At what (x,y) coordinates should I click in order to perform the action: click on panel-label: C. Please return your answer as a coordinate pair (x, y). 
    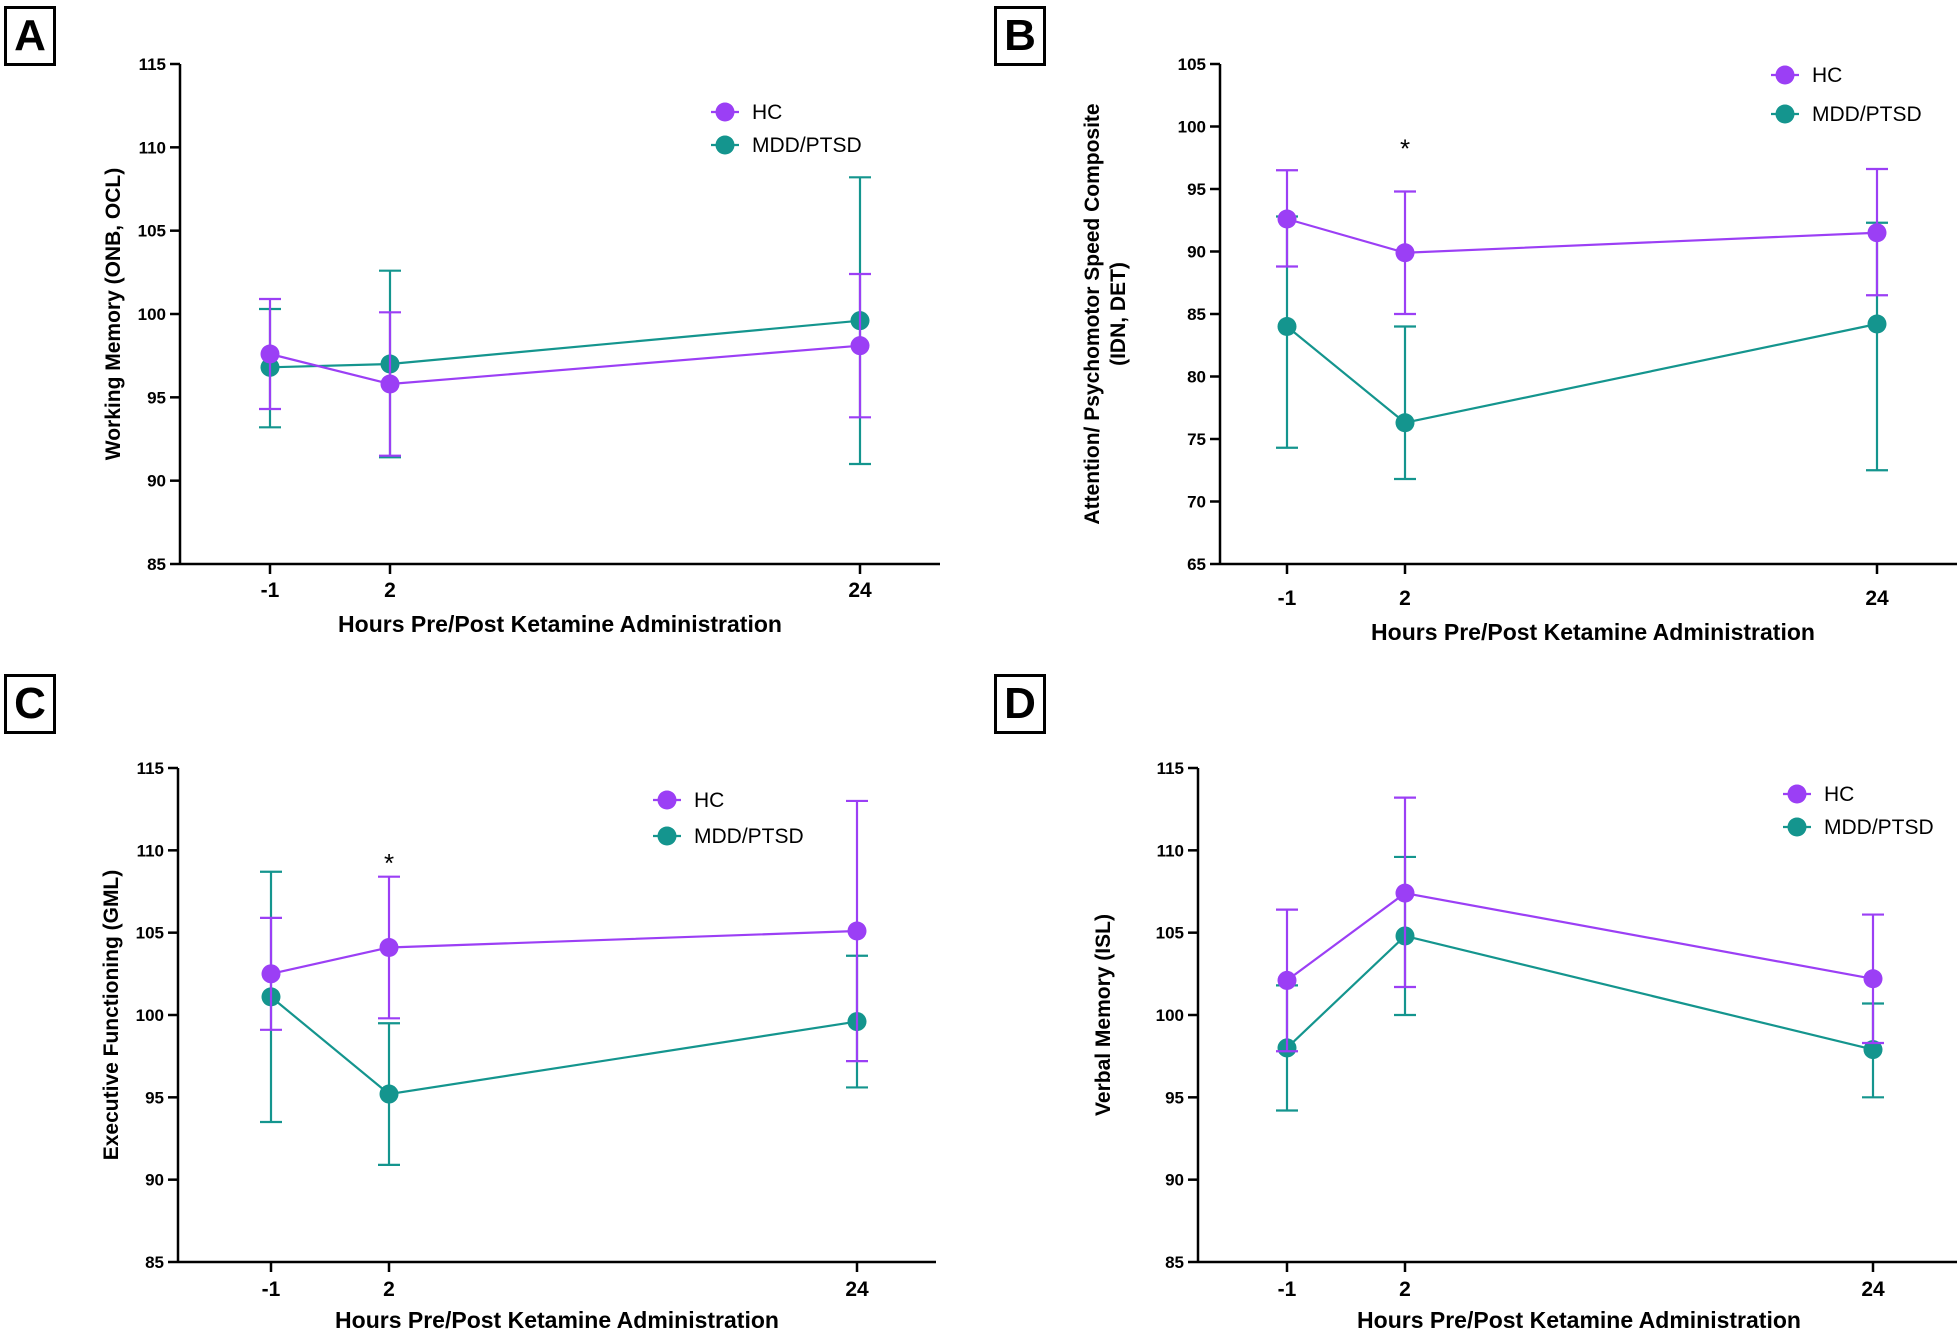
    Looking at the image, I should click on (30, 703).